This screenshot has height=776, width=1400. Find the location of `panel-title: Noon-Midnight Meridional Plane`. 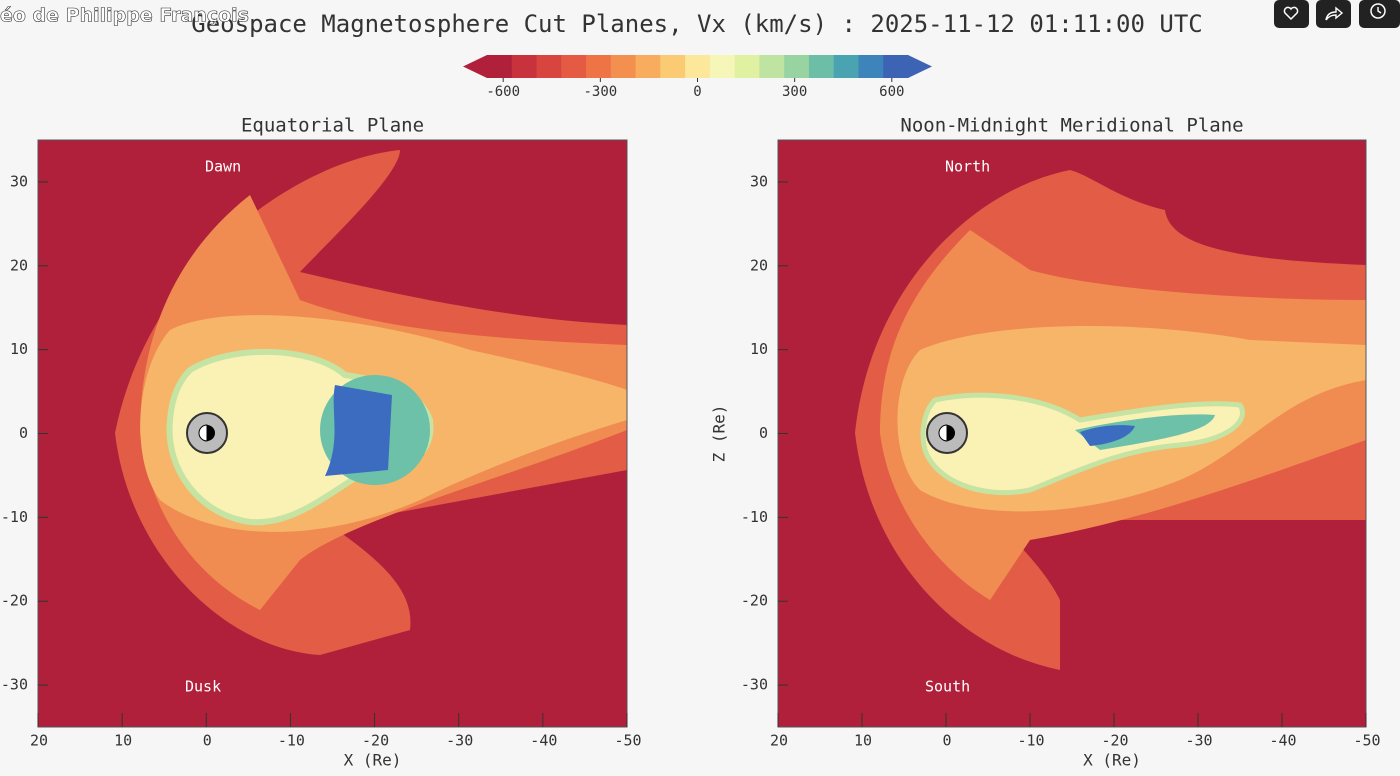

panel-title: Noon-Midnight Meridional Plane is located at coordinates (1071, 126).